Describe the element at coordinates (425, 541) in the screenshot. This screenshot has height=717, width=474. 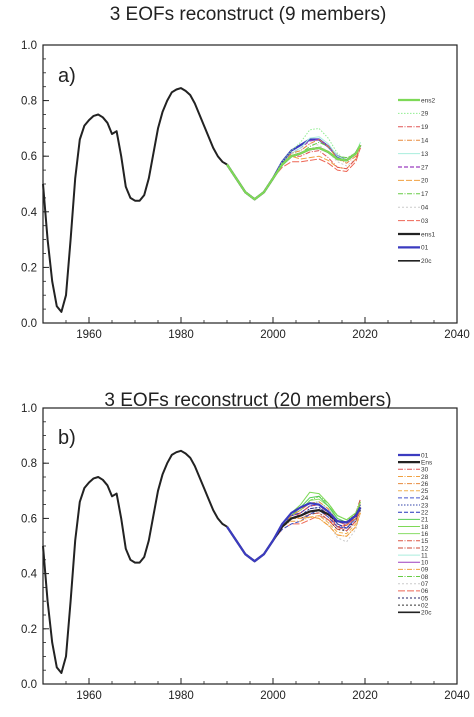
I see `legend-label-15: 15` at that location.